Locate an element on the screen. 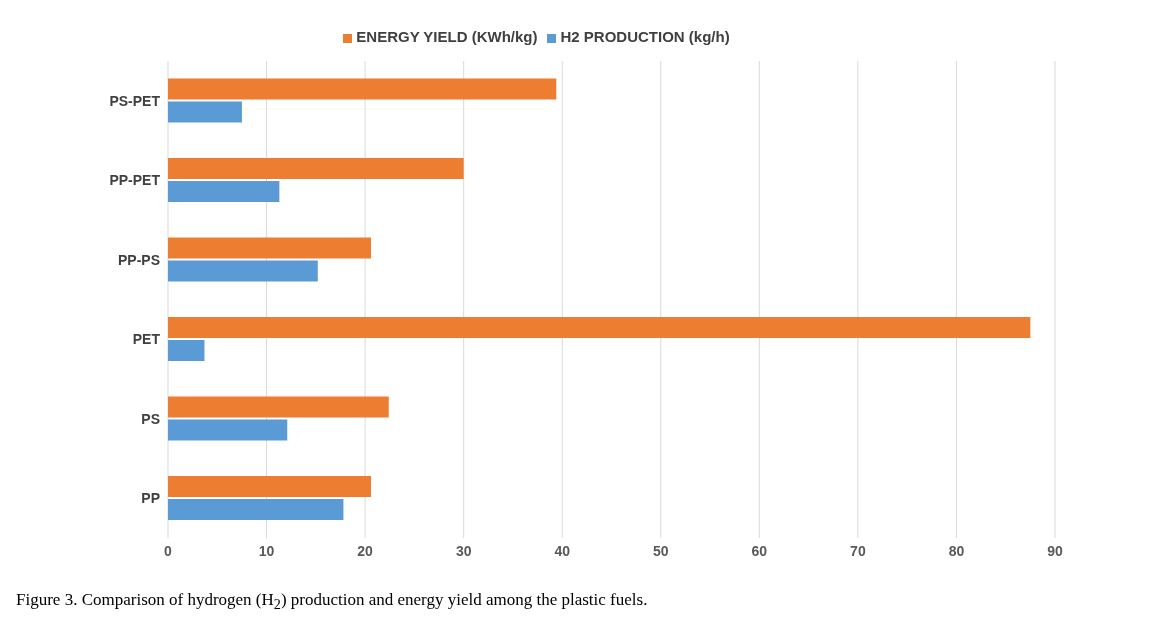 This screenshot has height=637, width=1153. legend-label: ENERGY YIELD (KWh/kg) is located at coordinates (447, 36).